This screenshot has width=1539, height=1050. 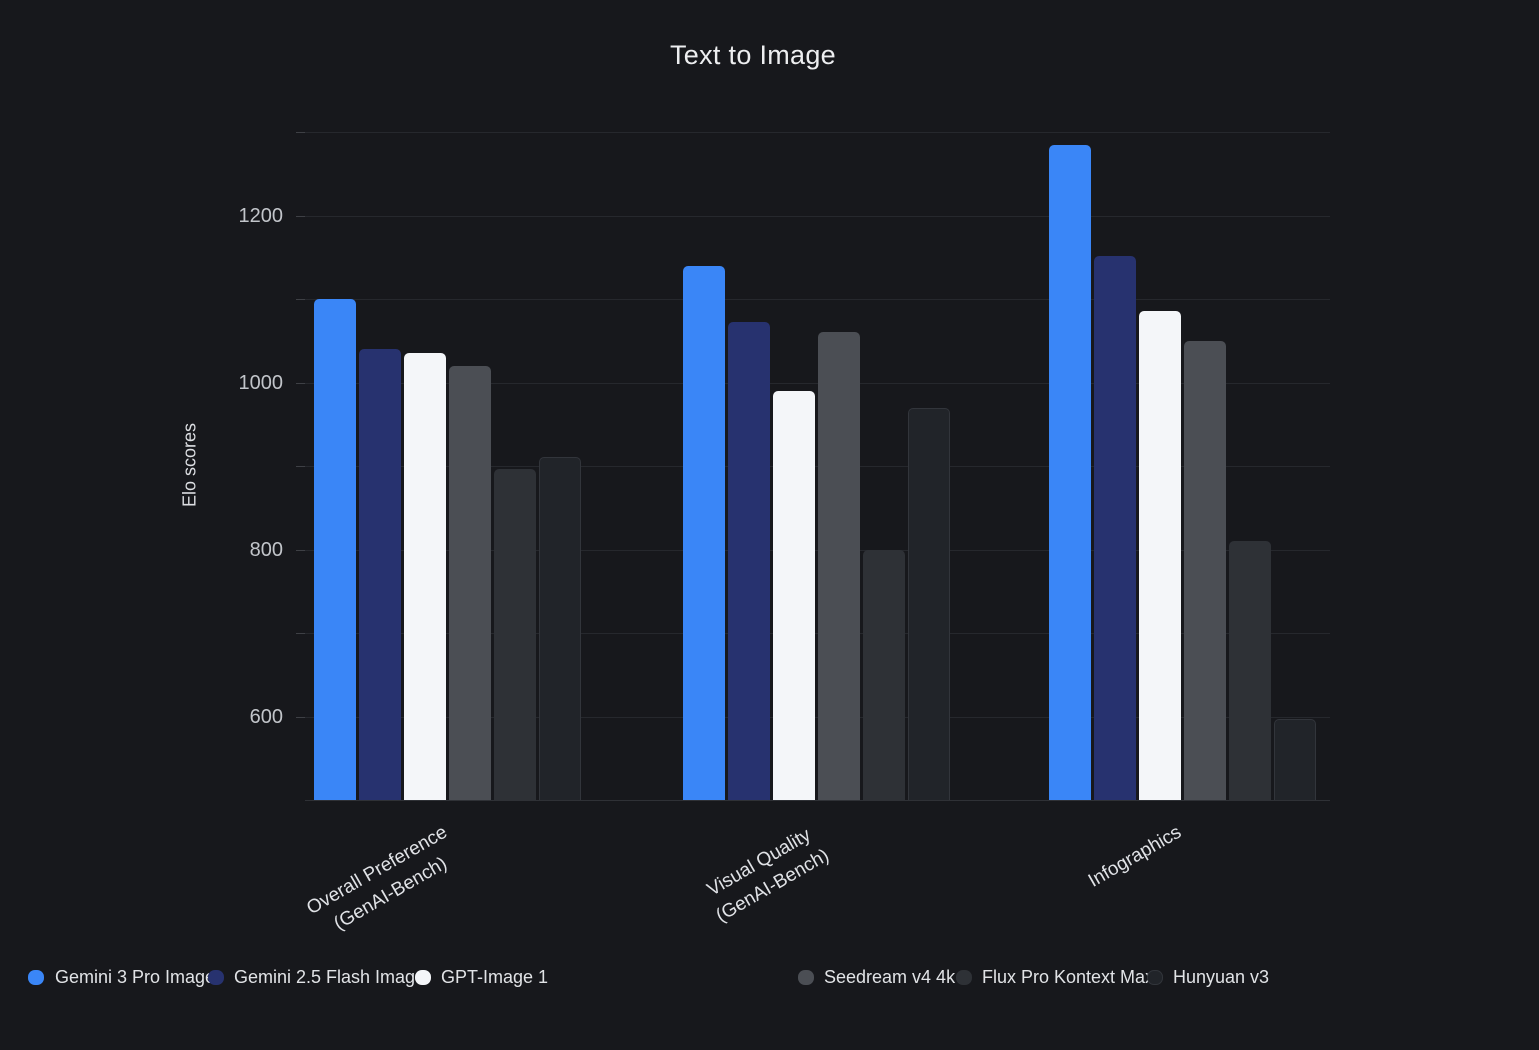 I want to click on x-axis-line, so click(x=817, y=800).